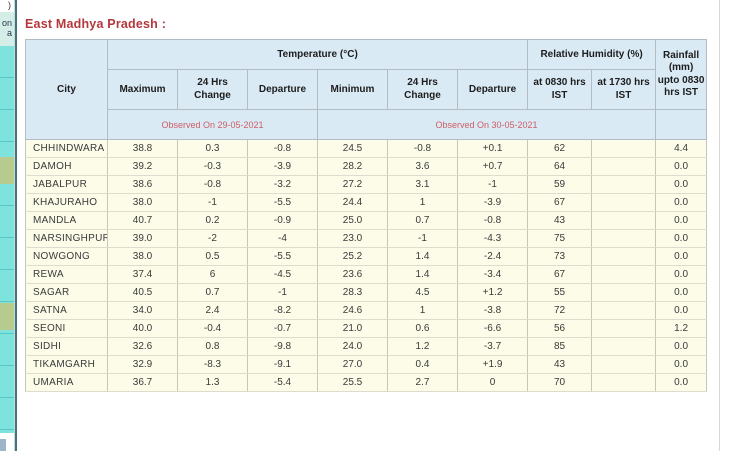  What do you see at coordinates (719, 225) in the screenshot?
I see `scrollbar-track-line` at bounding box center [719, 225].